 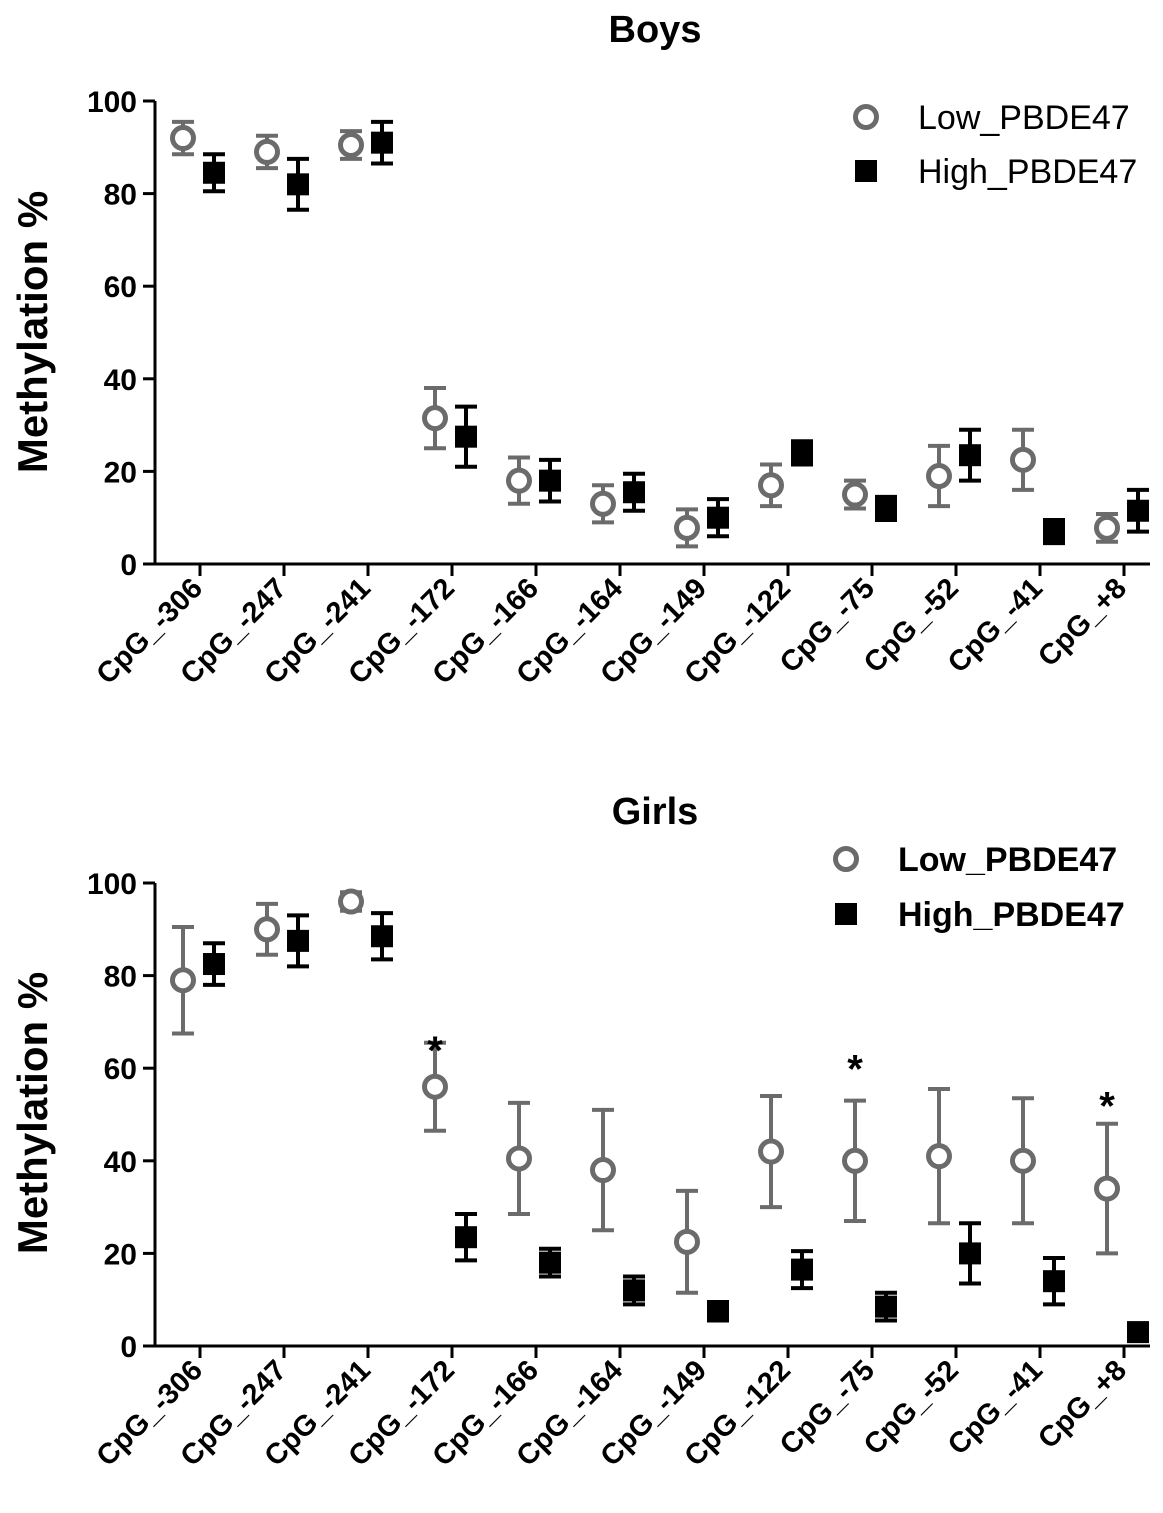 I want to click on chart-title: Boys, so click(x=655, y=30).